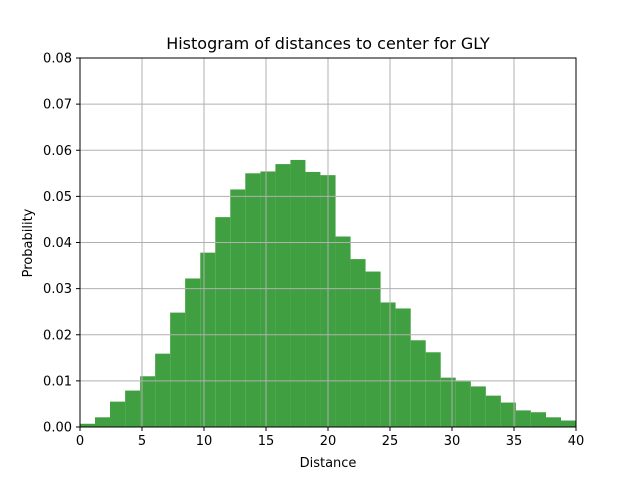  I want to click on x-tick-label: 5, so click(142, 441).